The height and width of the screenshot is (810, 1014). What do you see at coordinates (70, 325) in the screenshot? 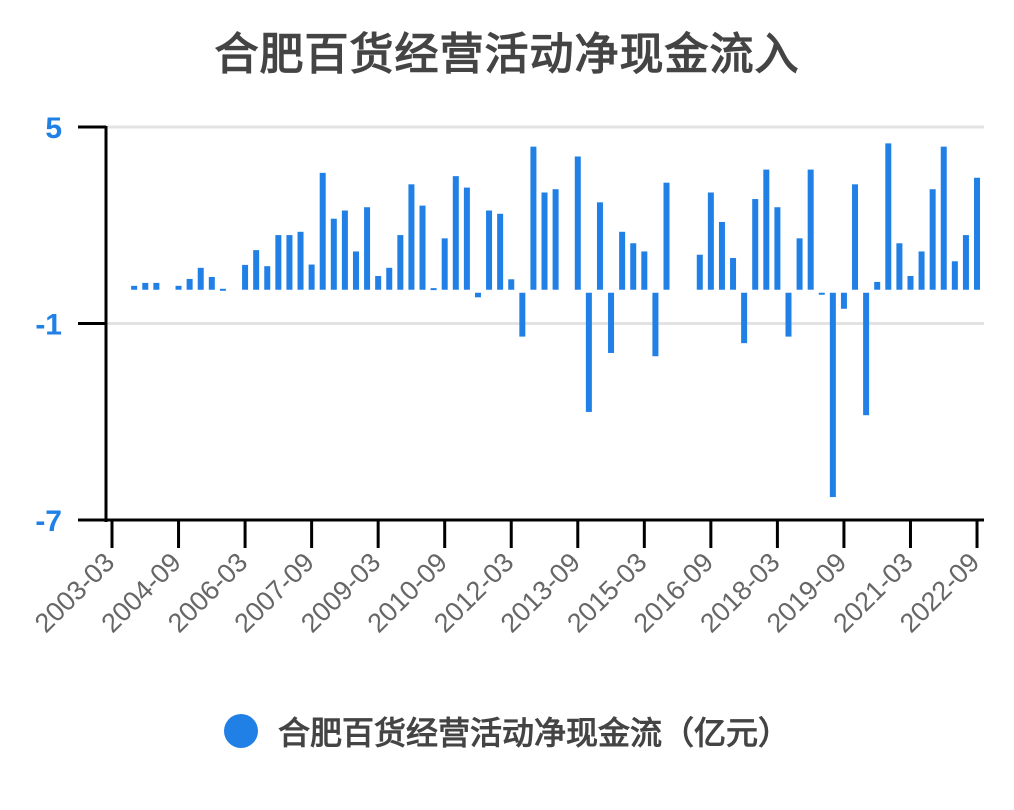
I see `y-axis-ticks: 5 -1 -7` at bounding box center [70, 325].